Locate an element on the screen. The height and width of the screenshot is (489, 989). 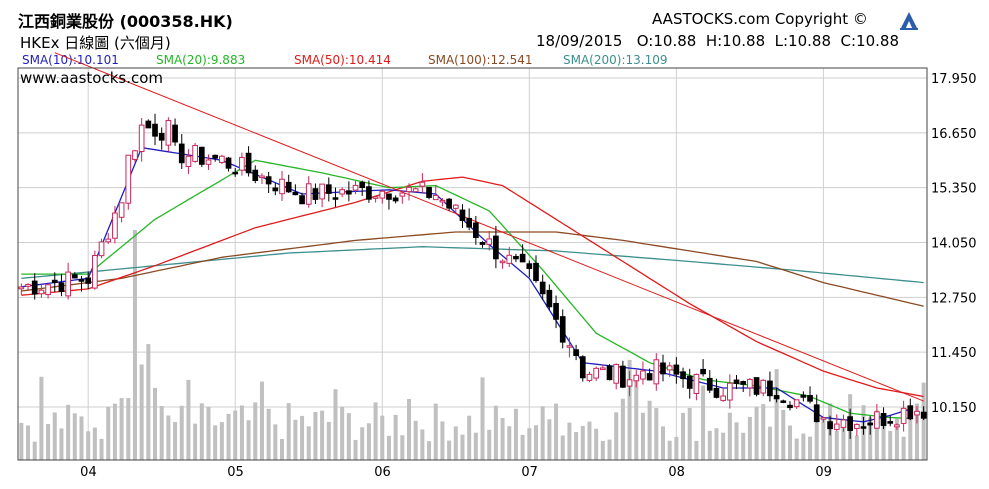
x-tick-label: 09 is located at coordinates (823, 472).